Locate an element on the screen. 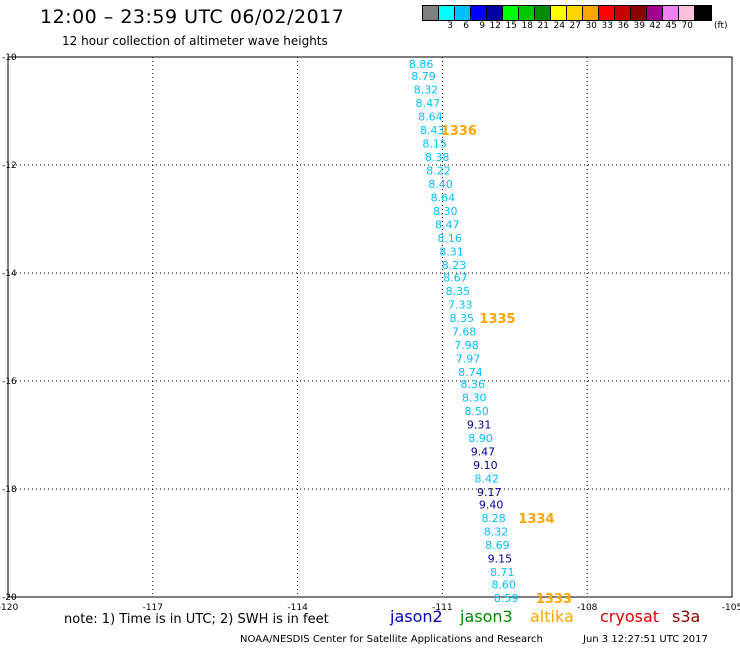 The height and width of the screenshot is (650, 740). color-legend-bar is located at coordinates (567, 13).